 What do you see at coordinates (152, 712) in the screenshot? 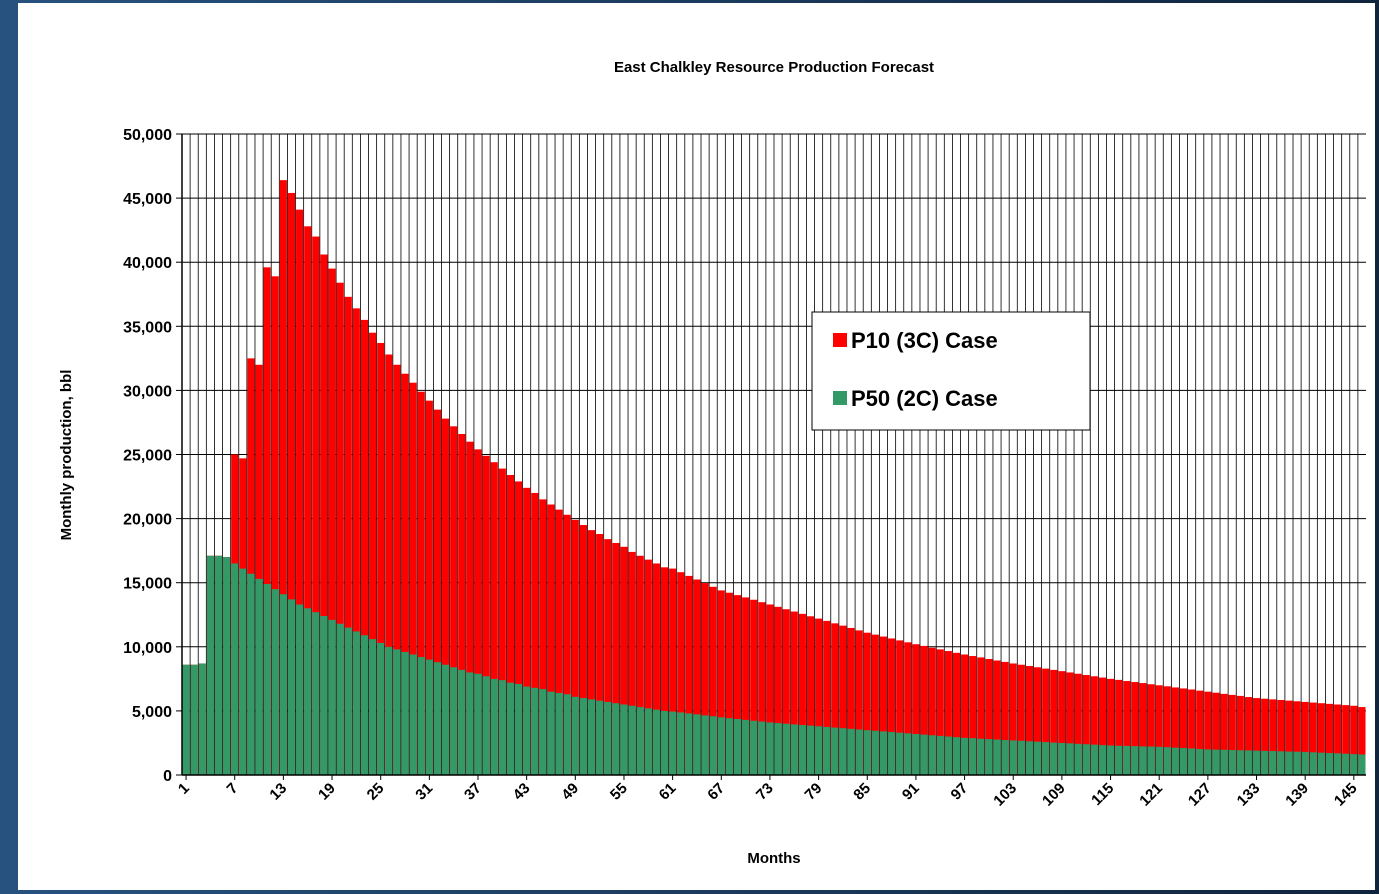
I see `y-tick-label: 5,000` at bounding box center [152, 712].